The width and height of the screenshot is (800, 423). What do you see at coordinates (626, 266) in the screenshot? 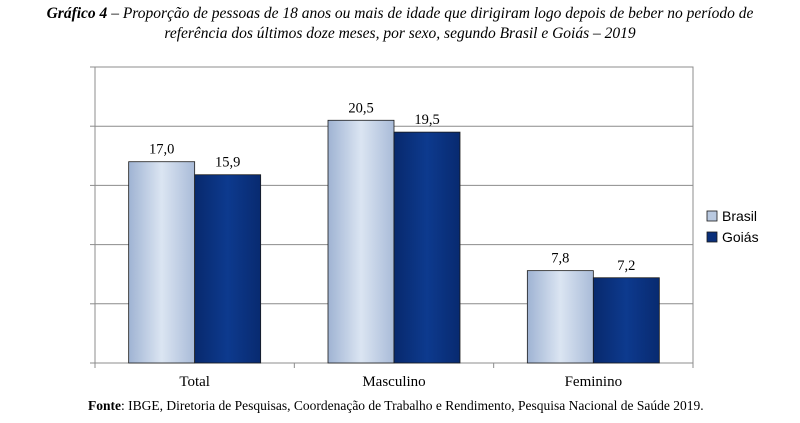
I see `data-label: 7,2` at bounding box center [626, 266].